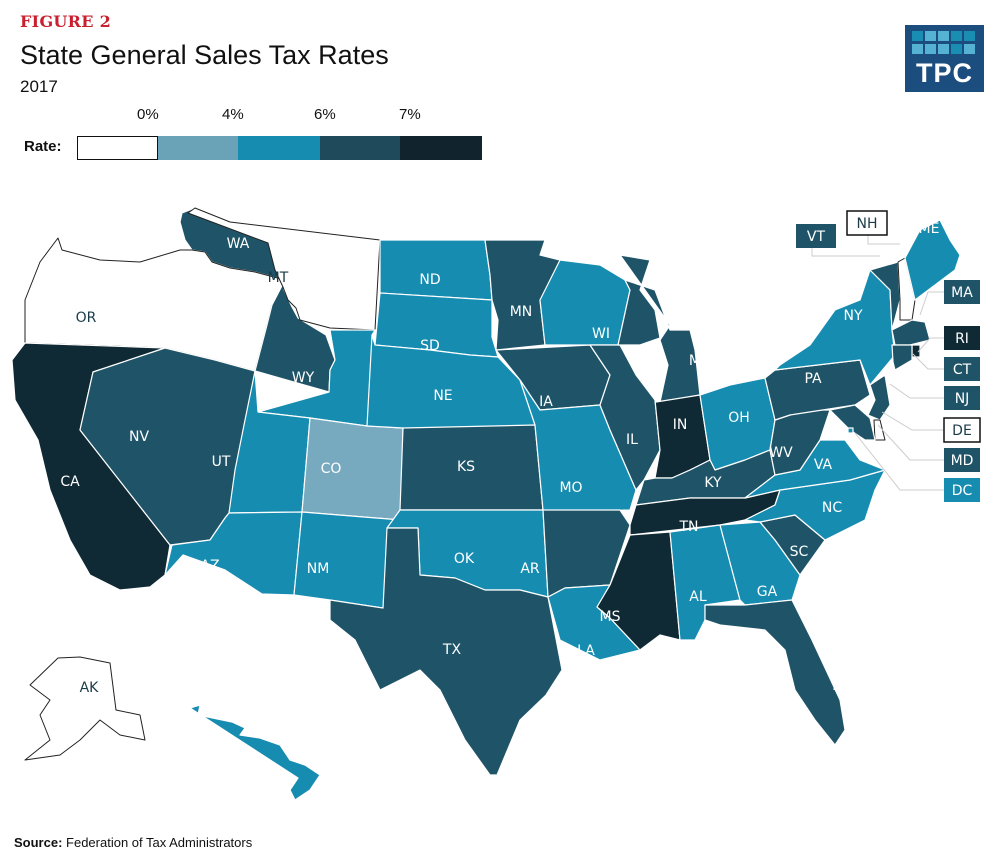  I want to click on callout-box-vt, so click(816, 236).